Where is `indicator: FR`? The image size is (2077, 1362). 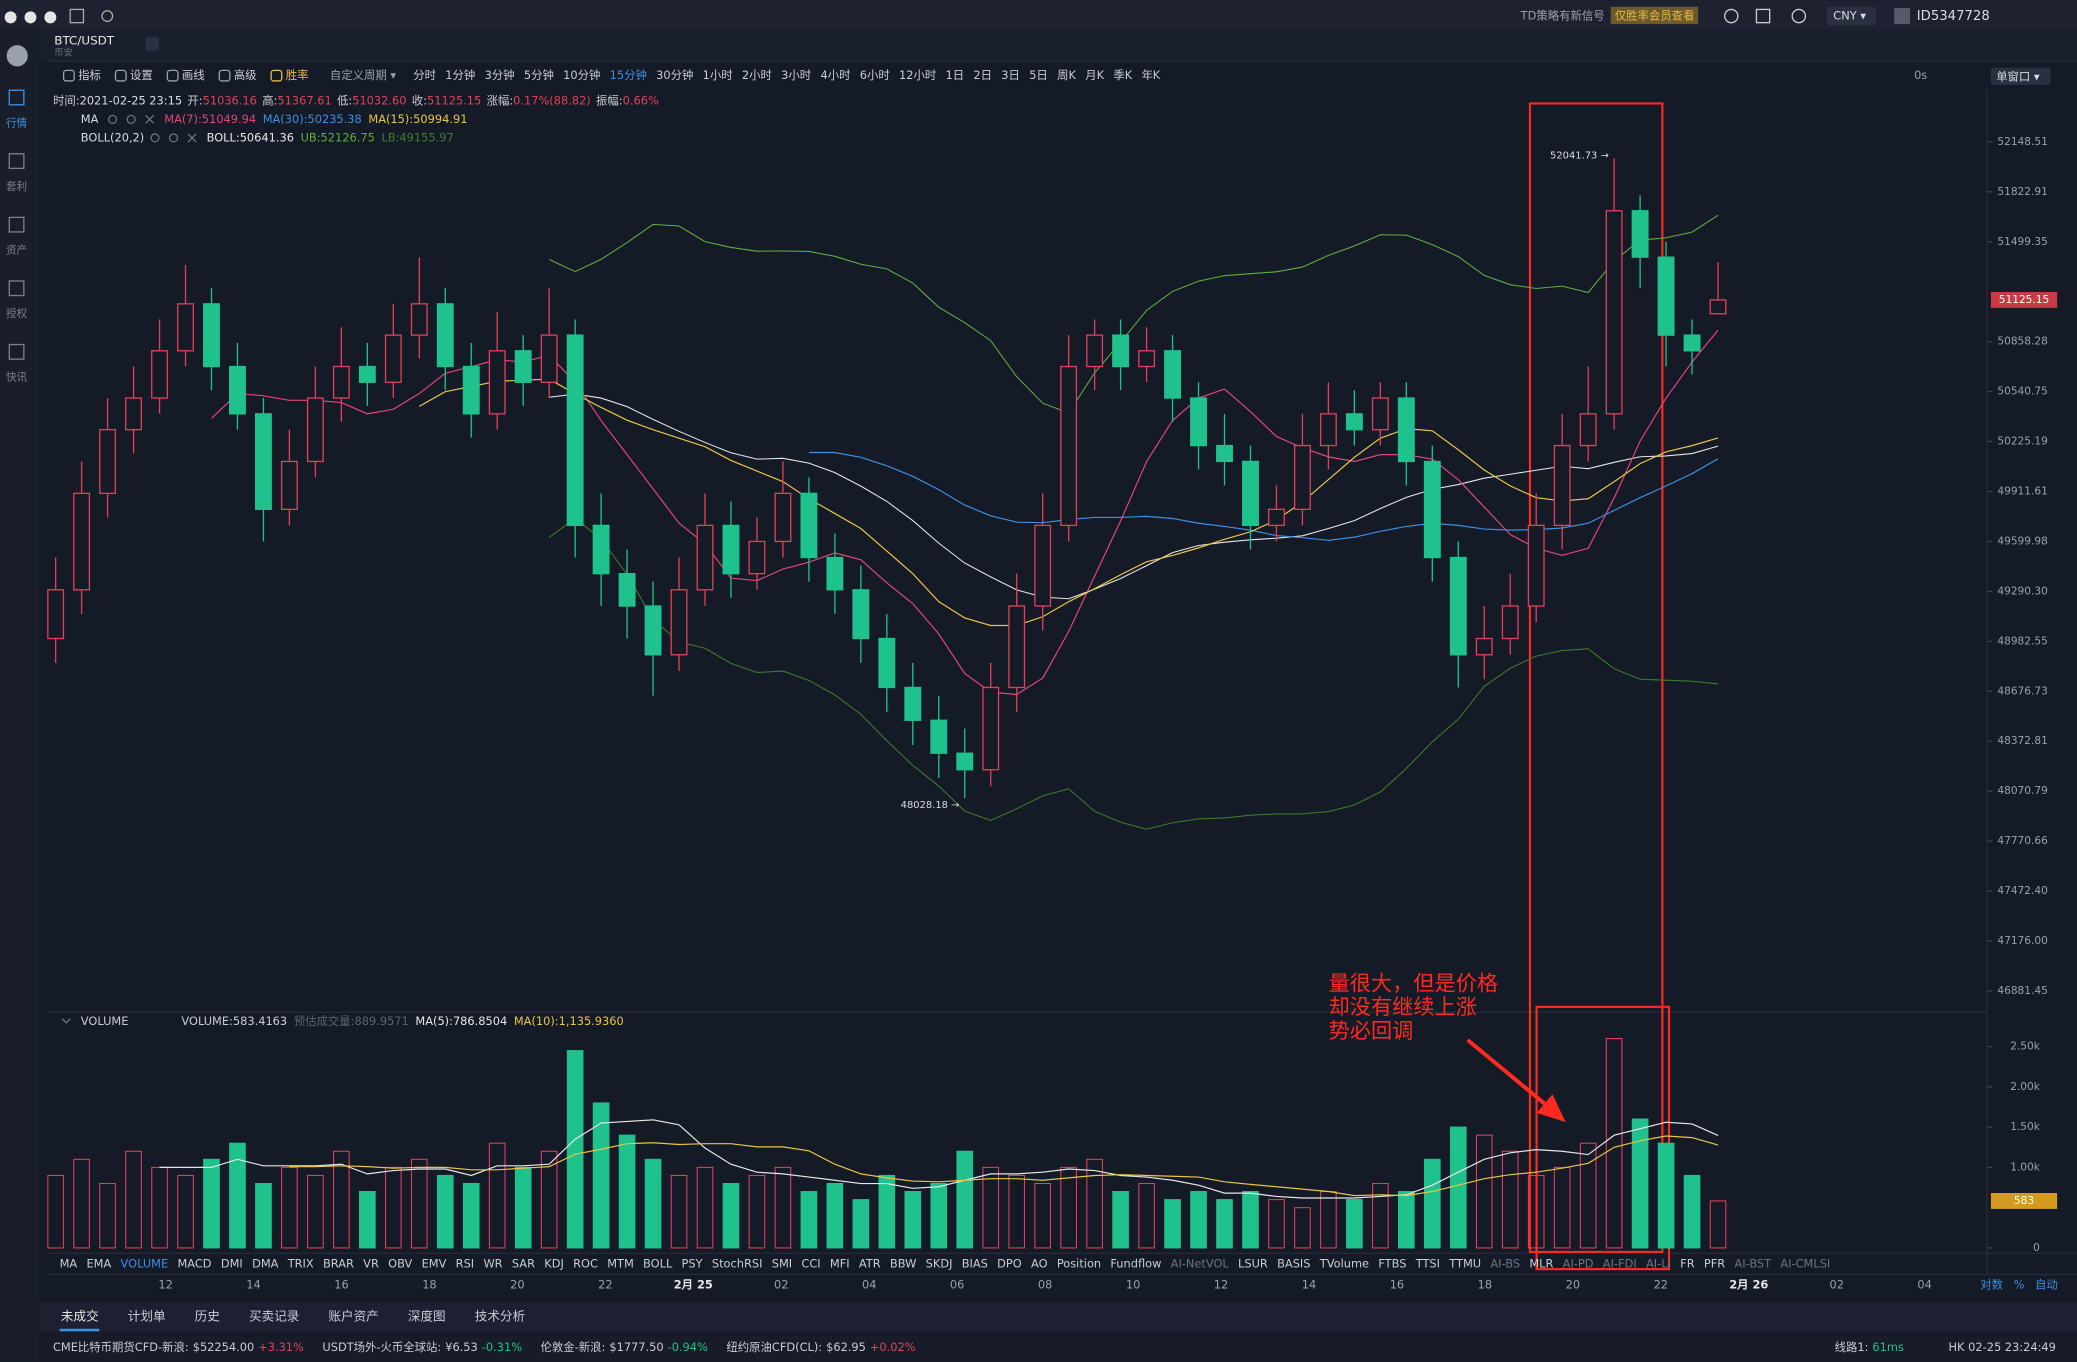
indicator: FR is located at coordinates (1687, 1263).